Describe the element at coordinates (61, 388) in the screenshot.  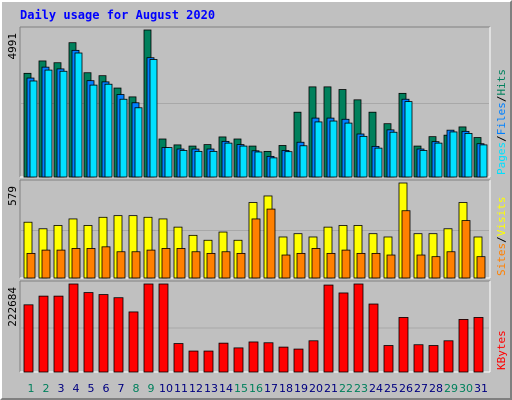
I see `day-label-3: 3` at that location.